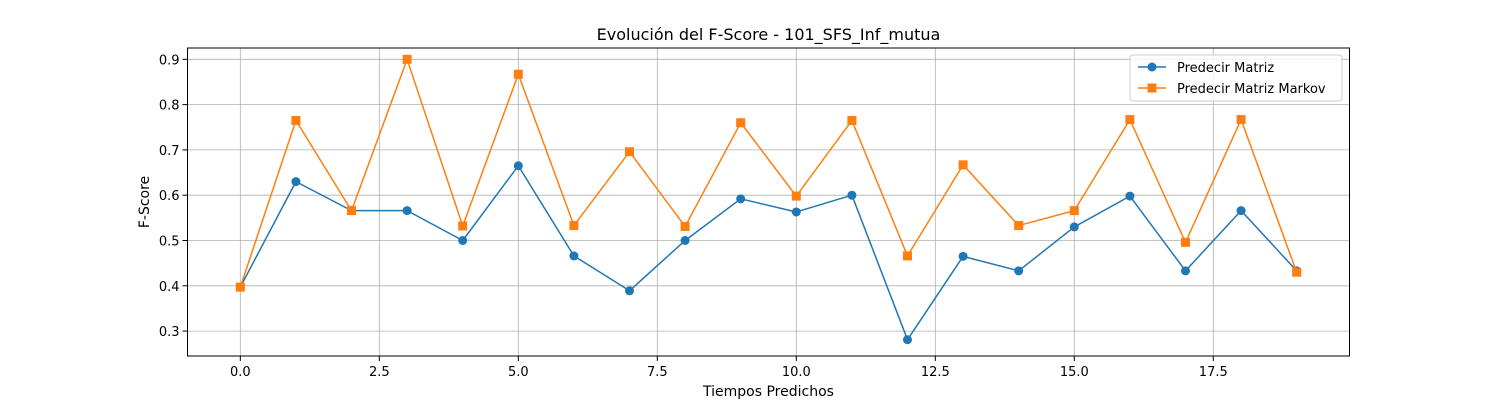 The height and width of the screenshot is (404, 1500). What do you see at coordinates (1152, 67) in the screenshot?
I see `legend-marker-predecir-matriz` at bounding box center [1152, 67].